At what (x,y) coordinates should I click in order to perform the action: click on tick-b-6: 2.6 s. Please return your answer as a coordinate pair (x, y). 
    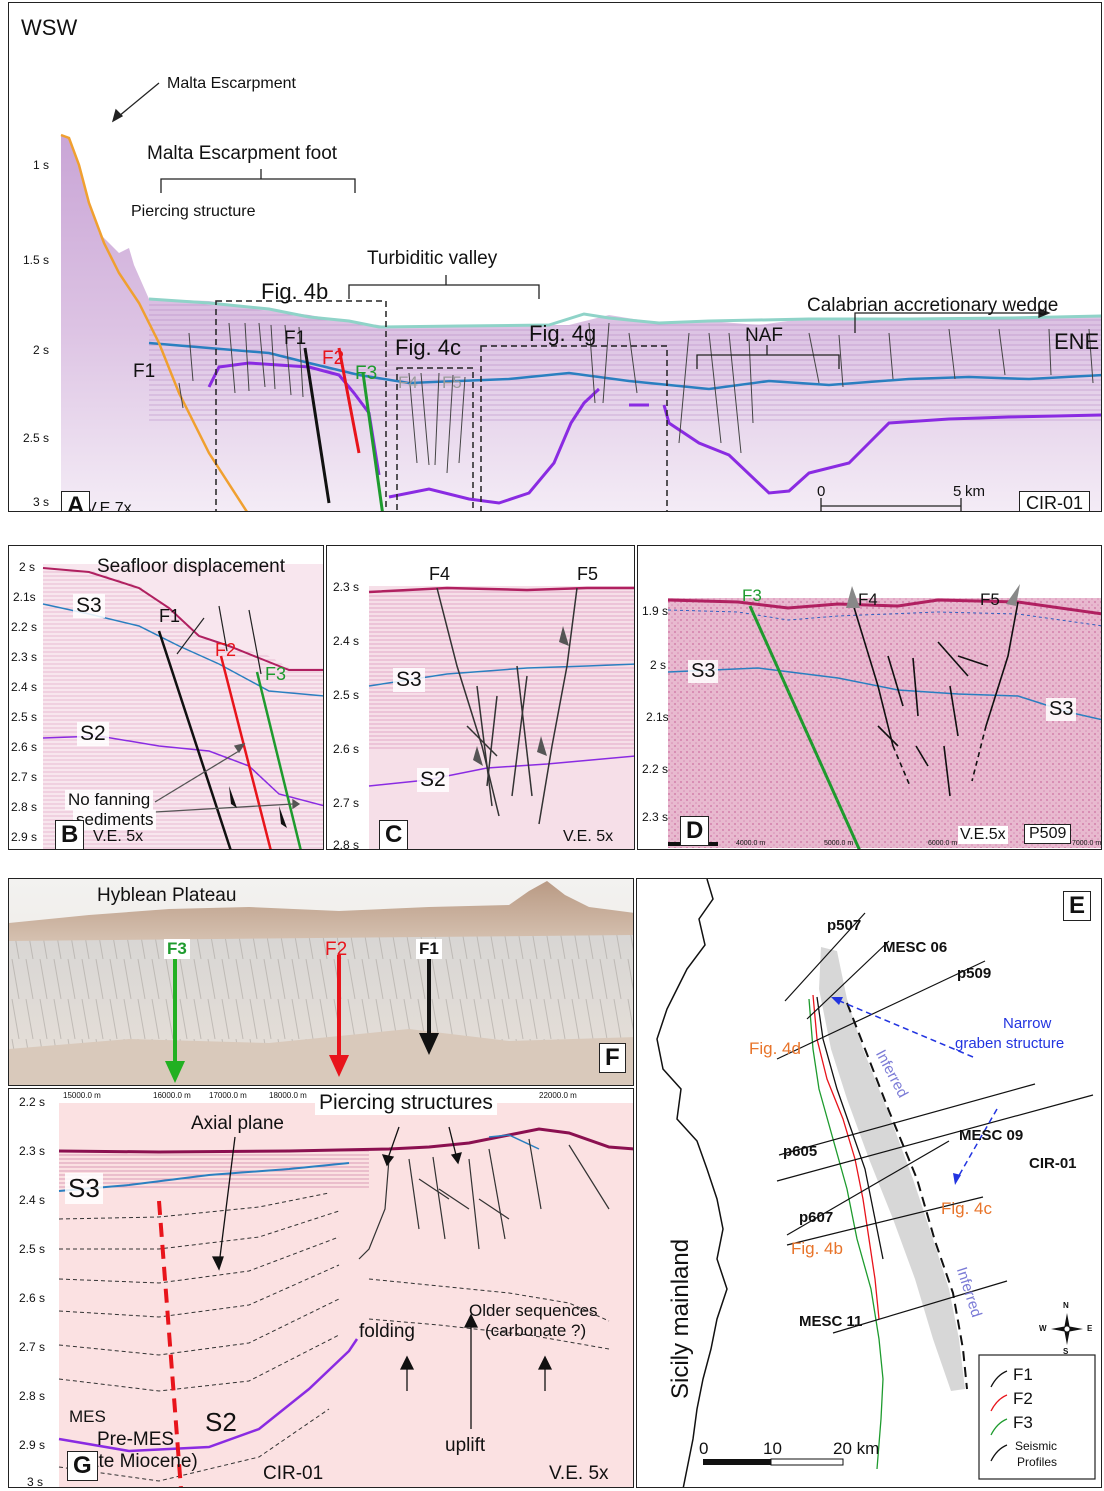
    Looking at the image, I should click on (24, 747).